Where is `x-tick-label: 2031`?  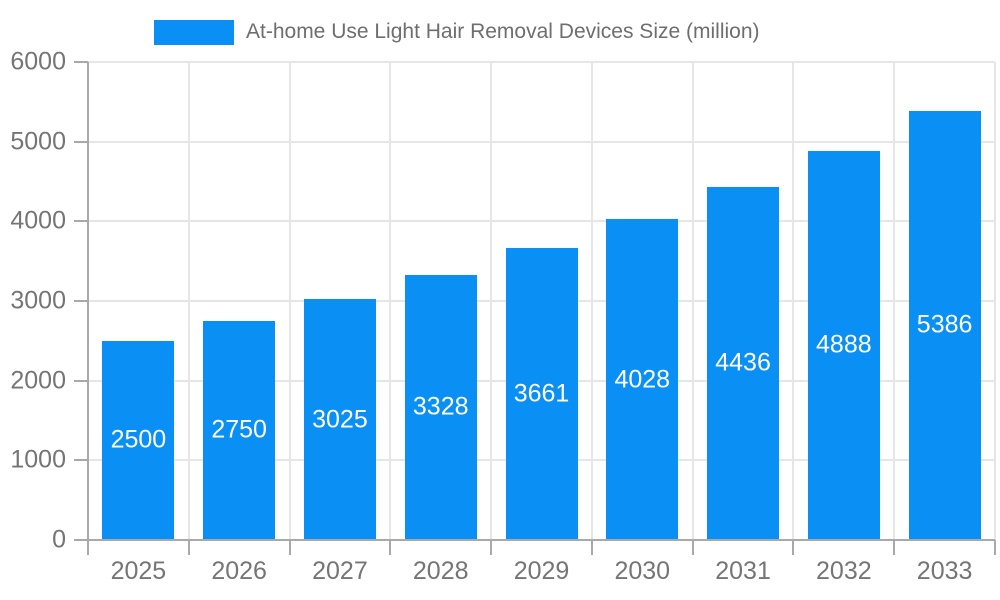
x-tick-label: 2031 is located at coordinates (743, 571).